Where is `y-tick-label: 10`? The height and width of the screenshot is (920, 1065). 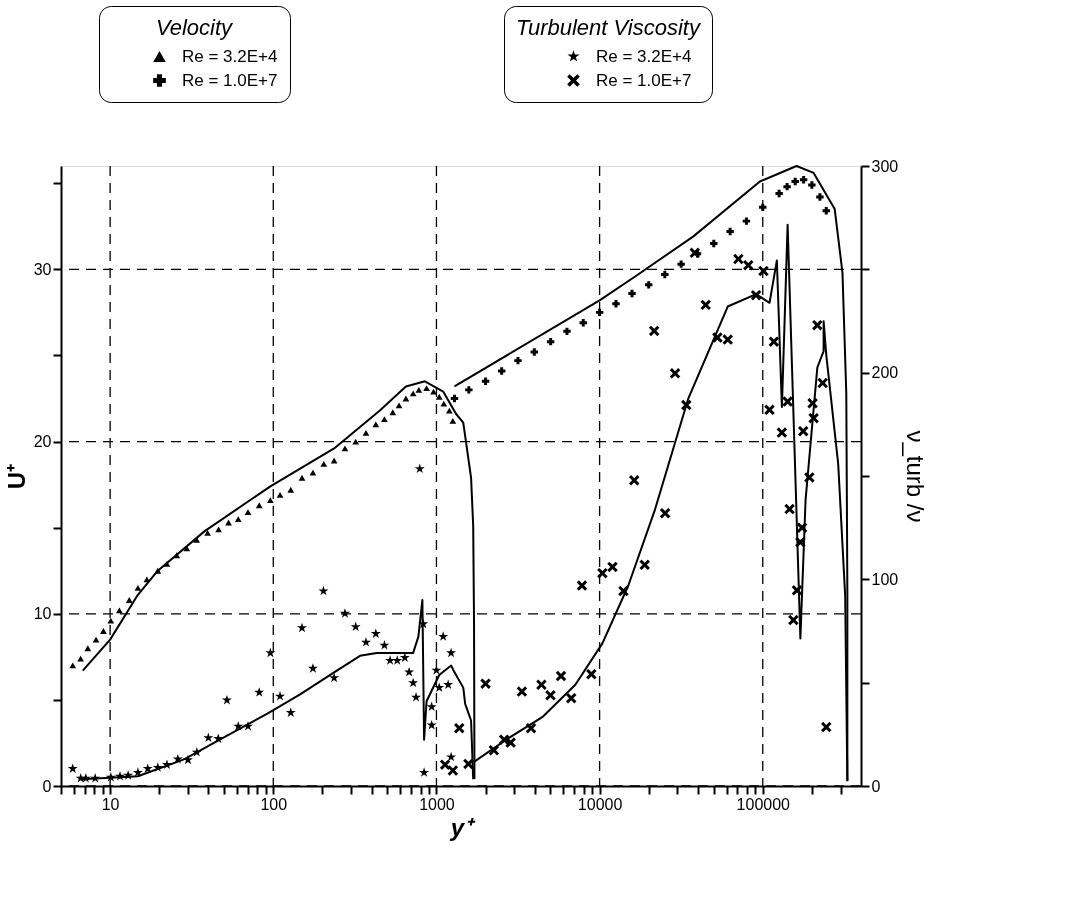 y-tick-label: 10 is located at coordinates (42, 614).